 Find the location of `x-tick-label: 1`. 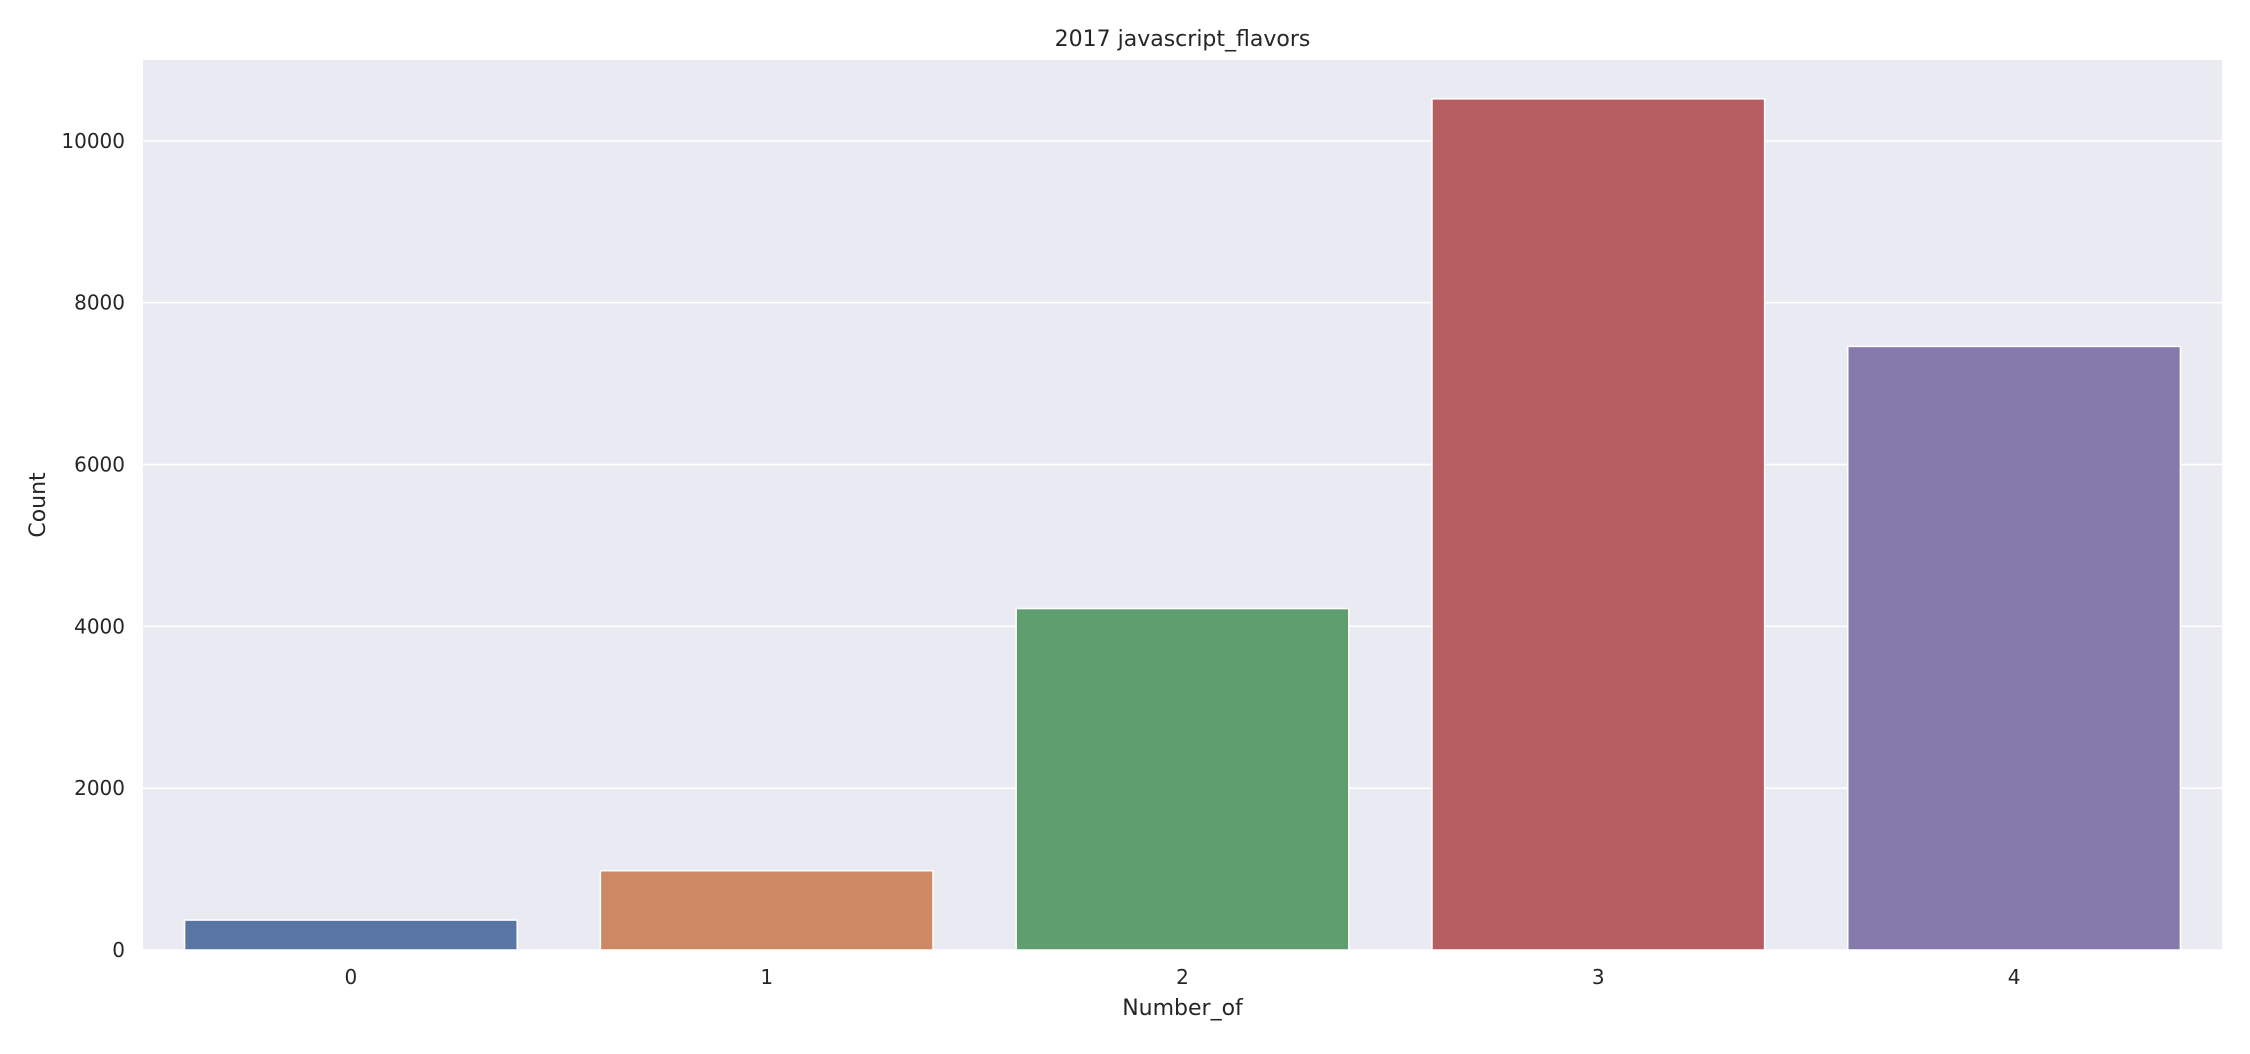

x-tick-label: 1 is located at coordinates (766, 977).